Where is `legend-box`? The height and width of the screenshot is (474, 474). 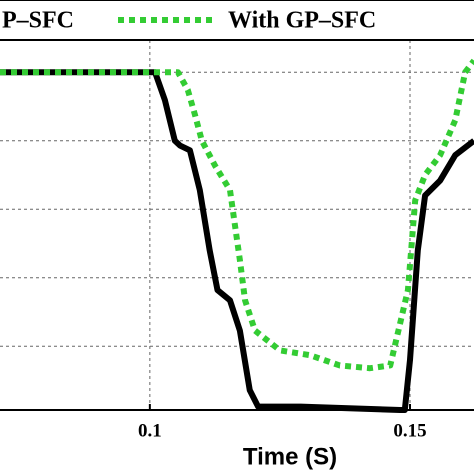 legend-box is located at coordinates (237, 20).